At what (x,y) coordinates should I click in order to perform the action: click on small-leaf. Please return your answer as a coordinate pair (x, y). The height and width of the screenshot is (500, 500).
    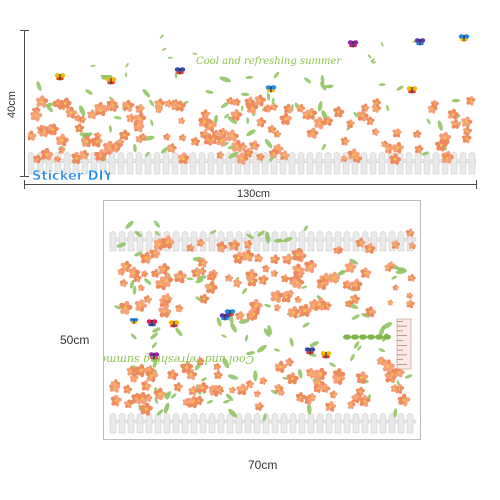
    Looking at the image, I should click on (363, 337).